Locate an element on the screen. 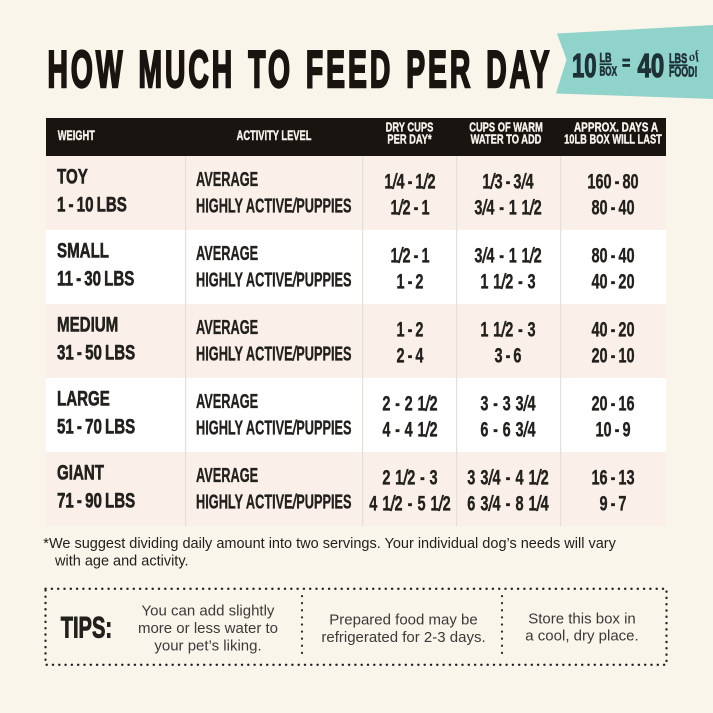  svg-text: 3 - 3 3/4 is located at coordinates (508, 403).